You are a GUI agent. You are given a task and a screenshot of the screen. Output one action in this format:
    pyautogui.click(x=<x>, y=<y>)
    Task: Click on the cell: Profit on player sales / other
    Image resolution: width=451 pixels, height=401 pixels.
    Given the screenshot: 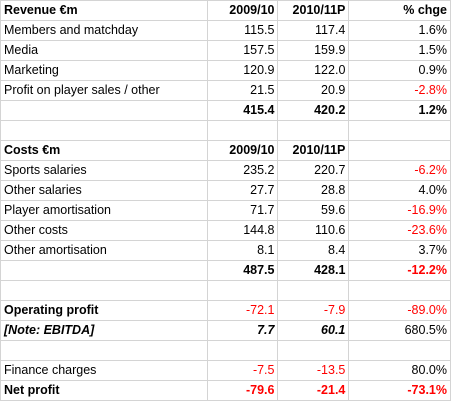 What is the action you would take?
    pyautogui.click(x=104, y=90)
    